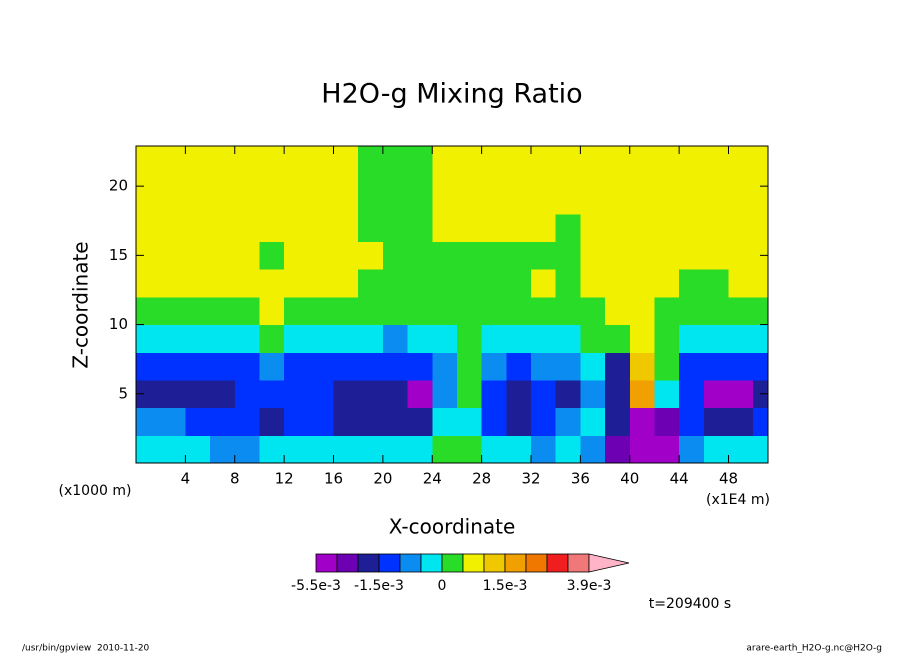  What do you see at coordinates (235, 479) in the screenshot?
I see `x-tick-label: 8` at bounding box center [235, 479].